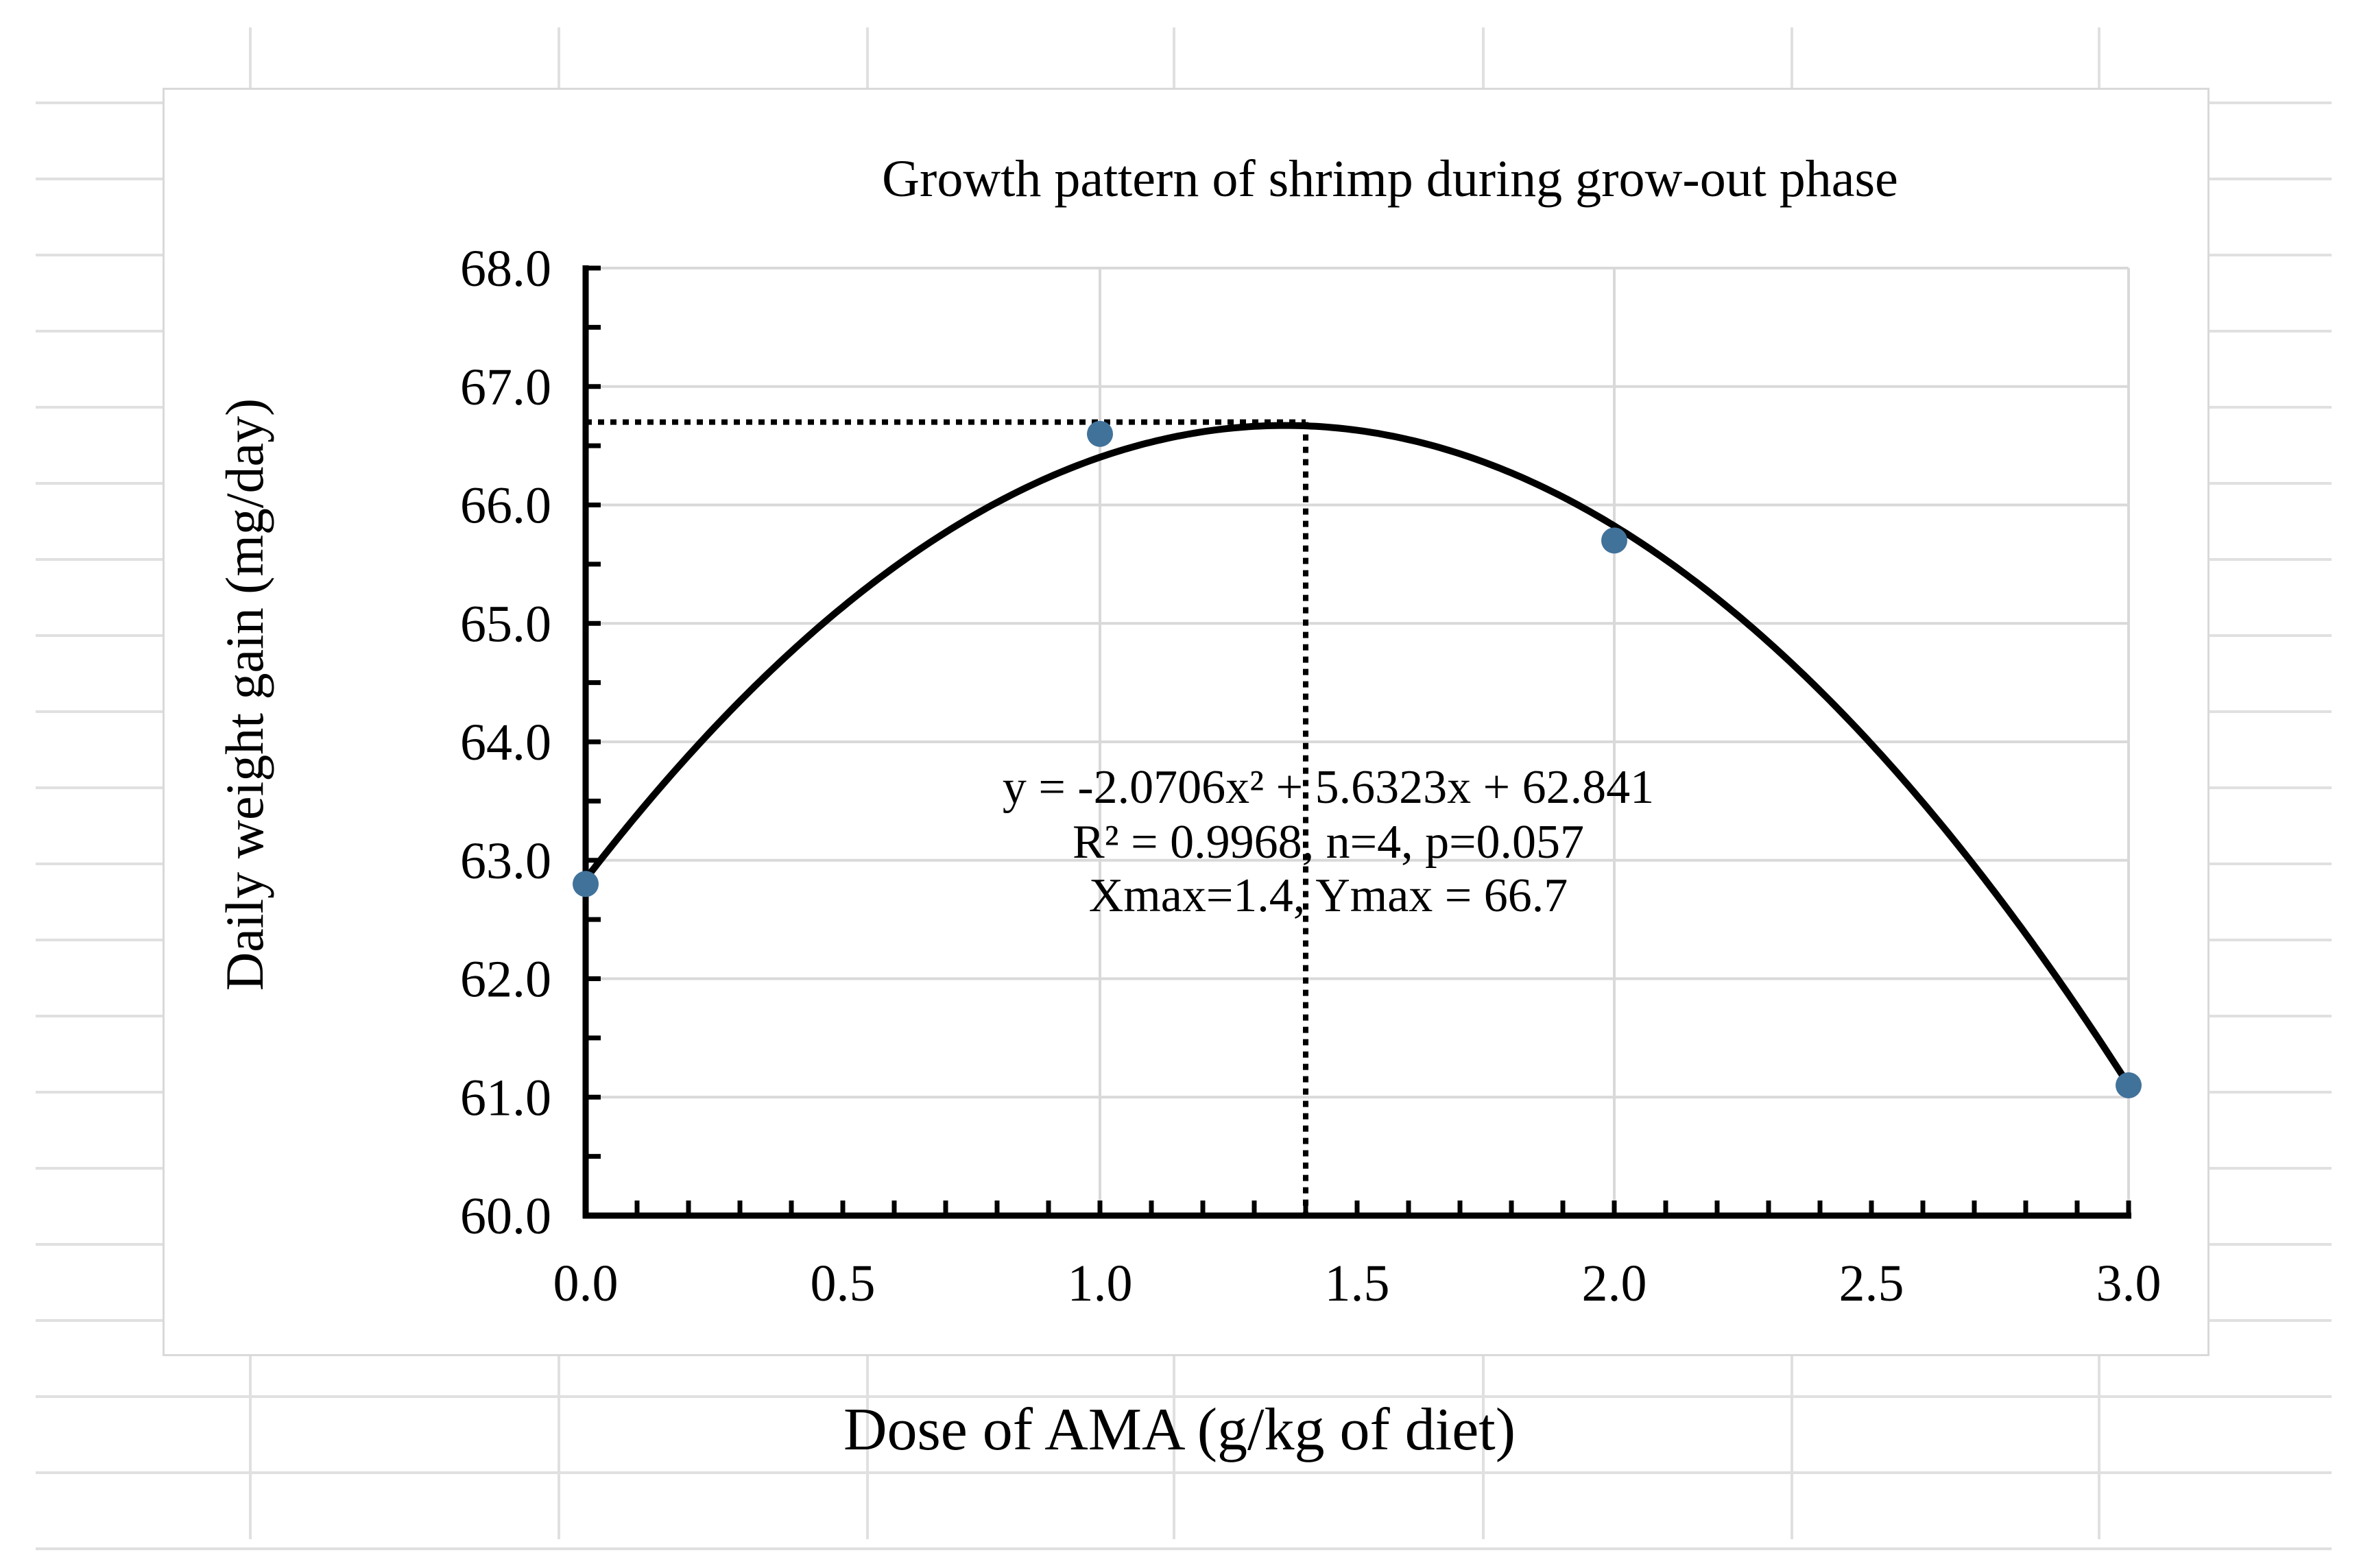 The width and height of the screenshot is (2359, 1568). I want to click on equation-line-3: Xmax=1.4, Ymax = 66.7, so click(1328, 896).